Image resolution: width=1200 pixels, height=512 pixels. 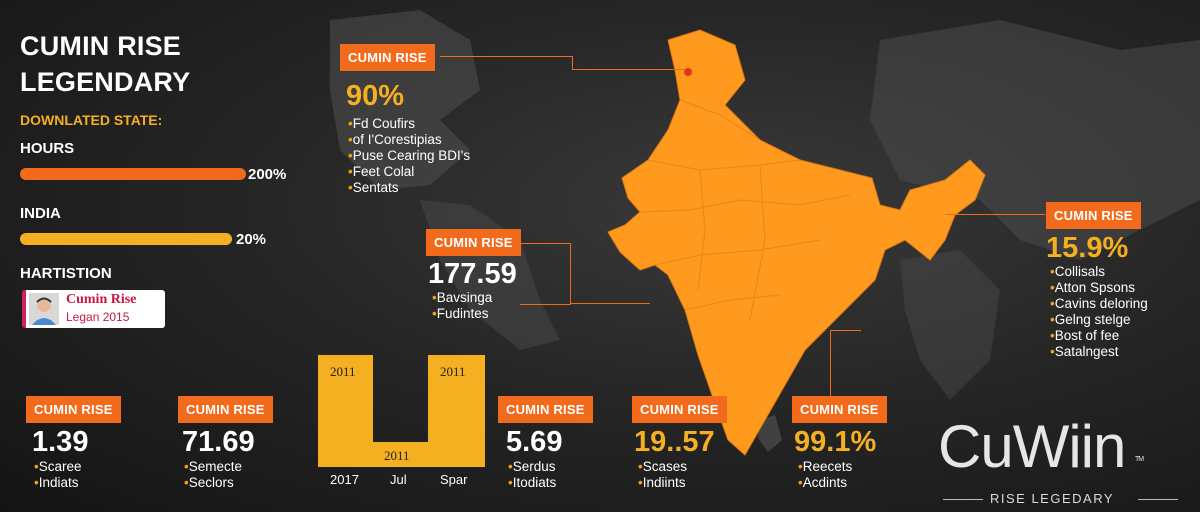 What do you see at coordinates (398, 479) in the screenshot?
I see `mini-x-label-2: Jul` at bounding box center [398, 479].